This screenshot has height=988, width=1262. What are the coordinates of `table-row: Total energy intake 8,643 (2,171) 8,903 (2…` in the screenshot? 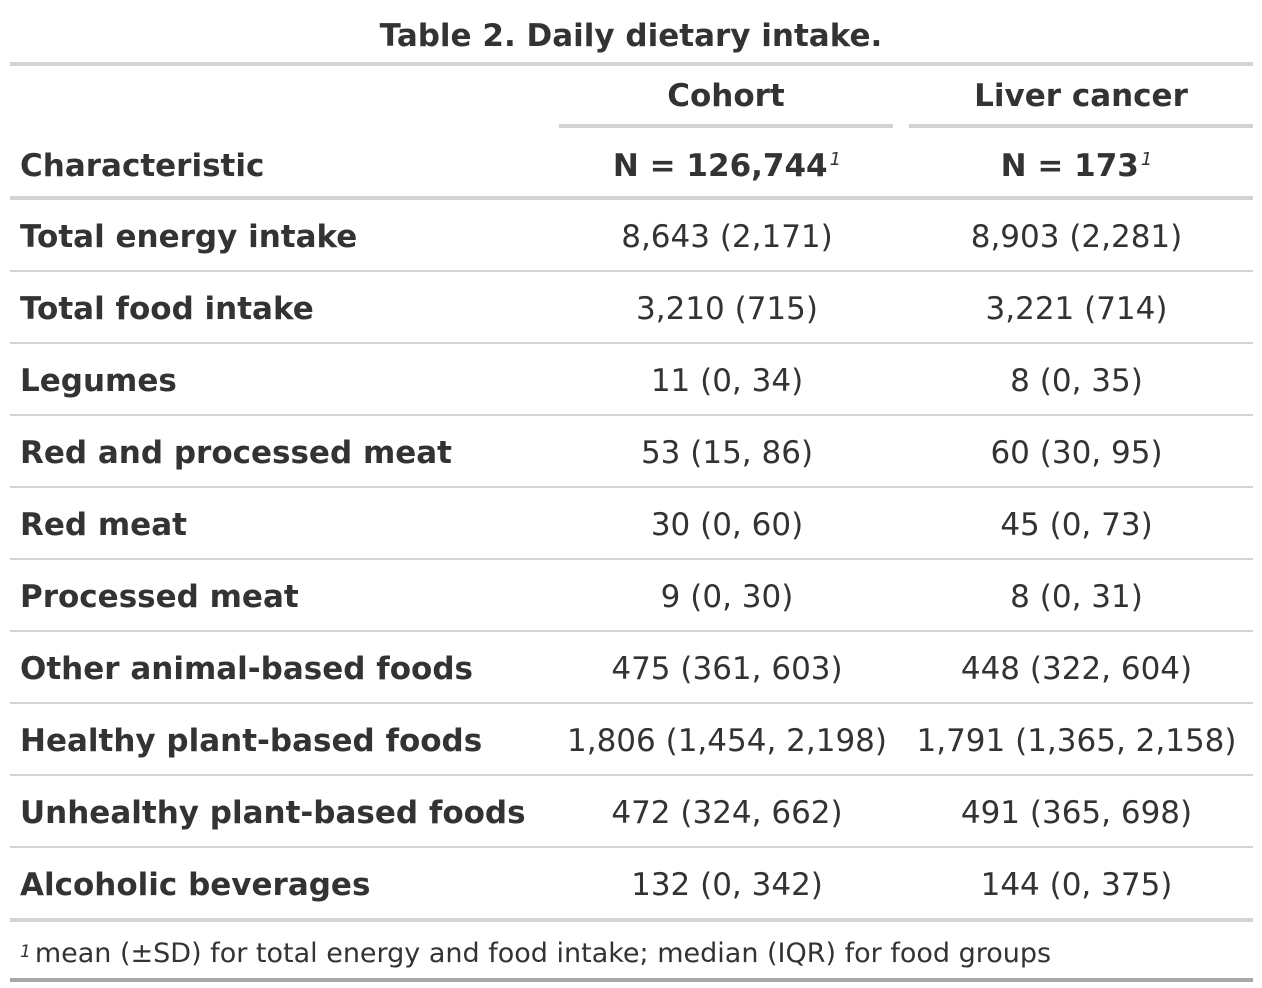 It's located at (631, 236).